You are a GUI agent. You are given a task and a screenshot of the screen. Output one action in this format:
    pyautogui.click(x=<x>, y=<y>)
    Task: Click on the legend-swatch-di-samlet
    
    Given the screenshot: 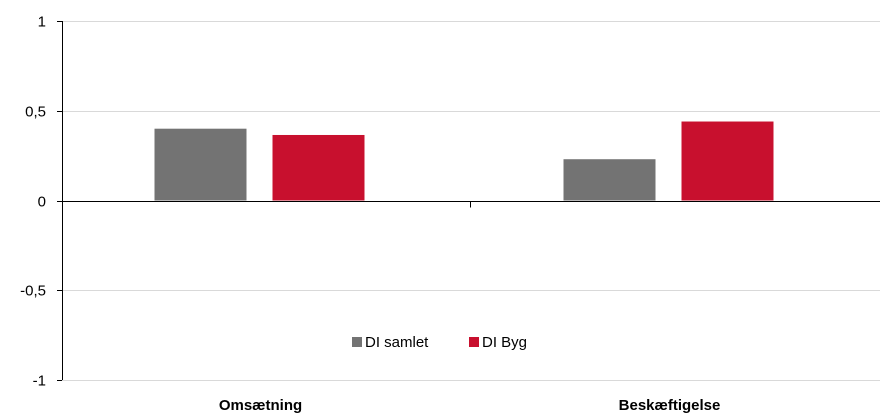 What is the action you would take?
    pyautogui.click(x=357, y=342)
    